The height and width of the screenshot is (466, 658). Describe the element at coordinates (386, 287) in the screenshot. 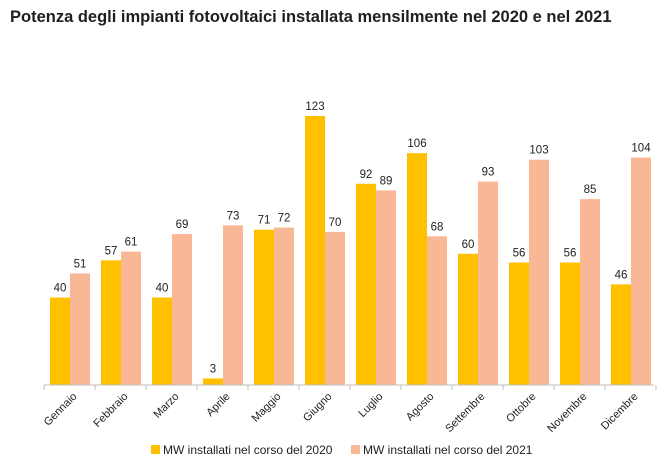

I see `bar-2021-luglio` at that location.